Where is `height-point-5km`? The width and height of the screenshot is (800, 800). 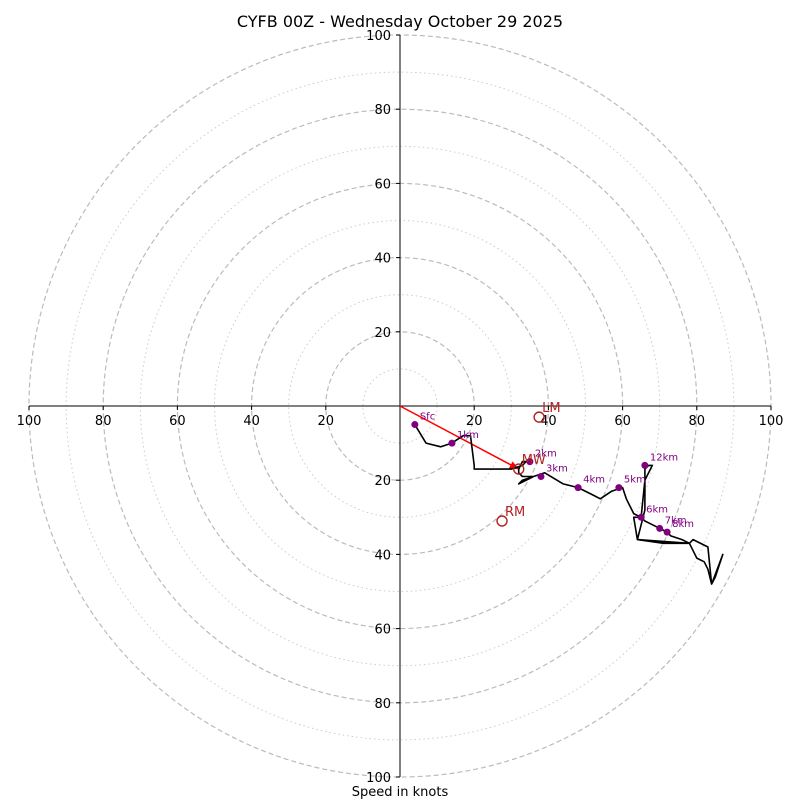
height-point-5km is located at coordinates (619, 488).